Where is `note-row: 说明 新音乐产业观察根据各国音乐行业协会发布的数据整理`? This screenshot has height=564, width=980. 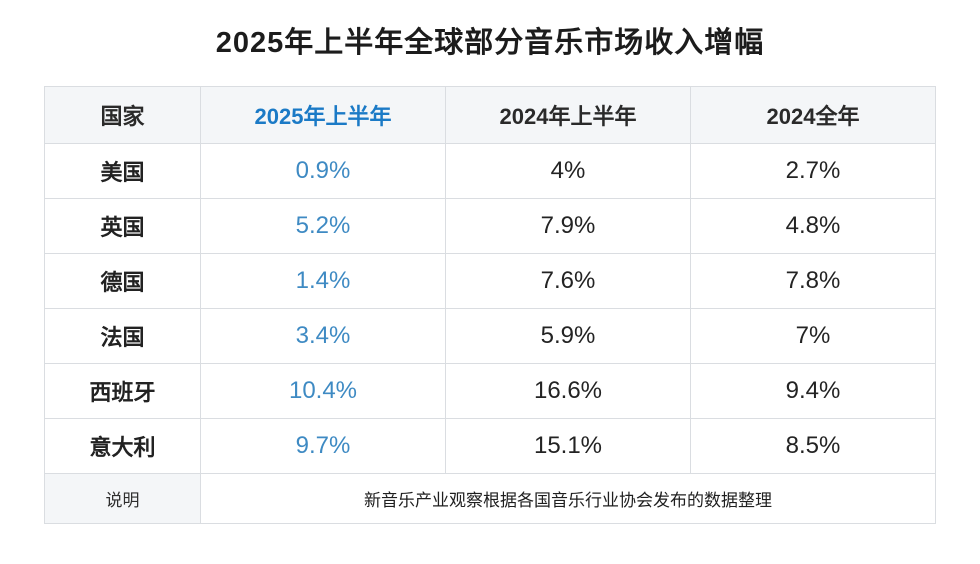 note-row: 说明 新音乐产业观察根据各国音乐行业协会发布的数据整理 is located at coordinates (490, 498).